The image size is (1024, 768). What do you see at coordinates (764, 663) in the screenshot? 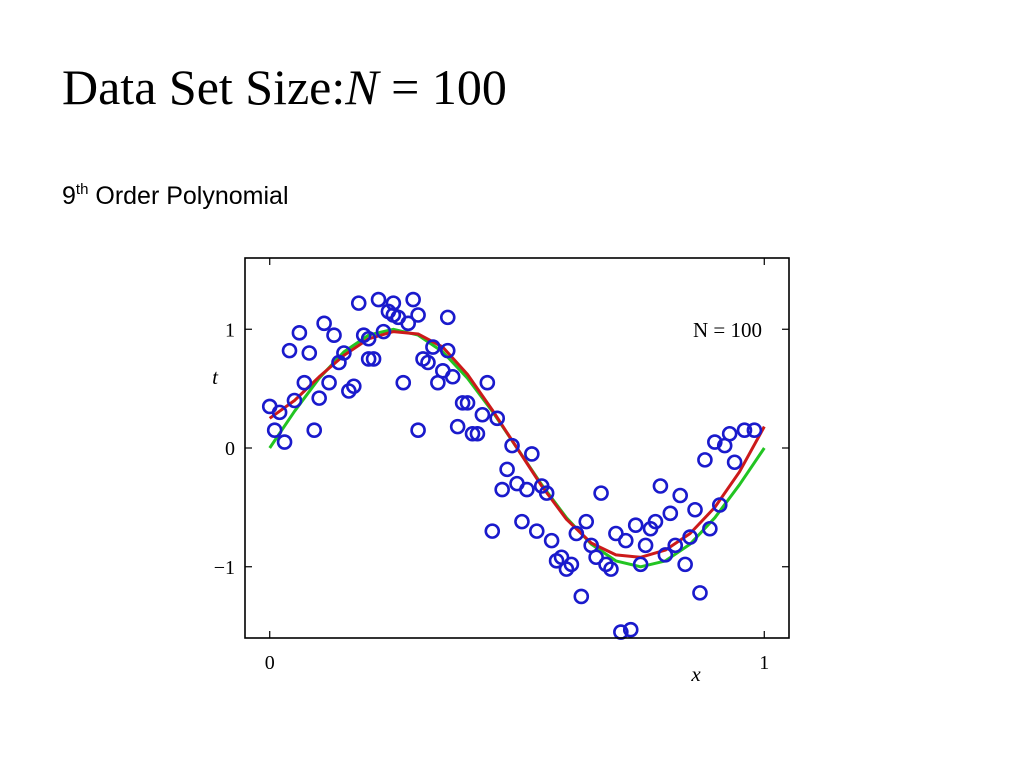
I see `x-tick-label: 1` at bounding box center [764, 663].